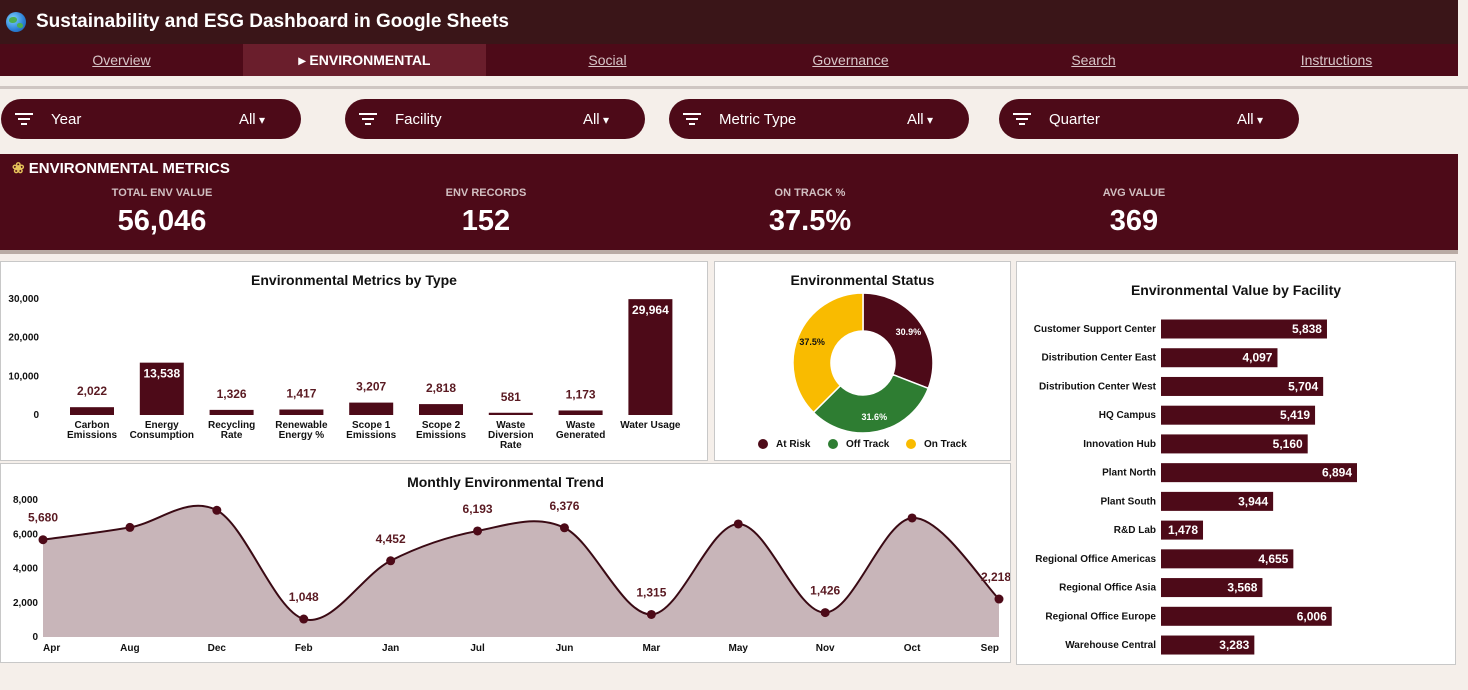  I want to click on kpi-value: 369, so click(1134, 221).